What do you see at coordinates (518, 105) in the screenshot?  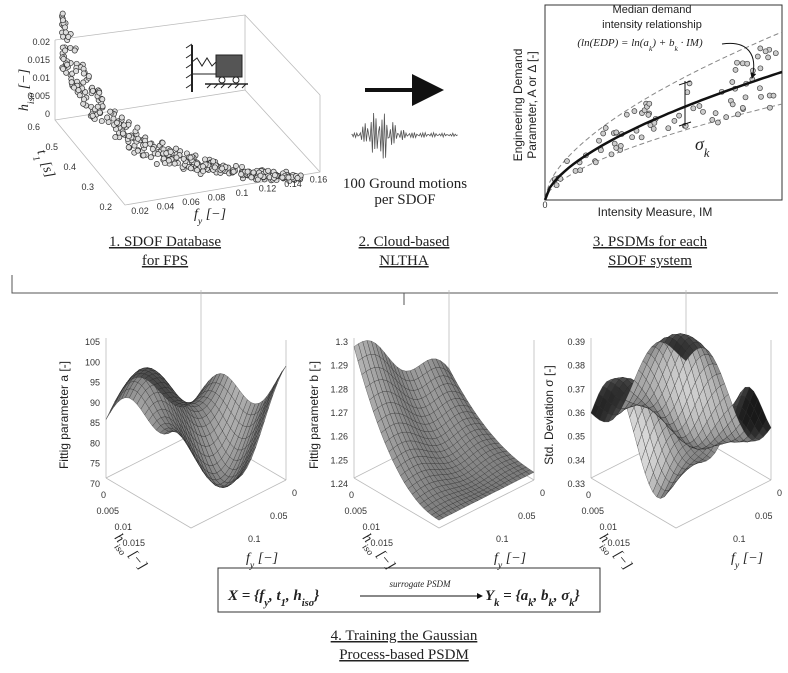 I see `y-axis-label: Engineering Demand` at bounding box center [518, 105].